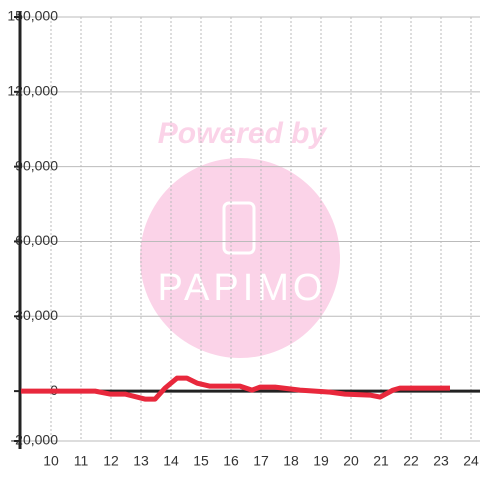 This screenshot has height=480, width=480. What do you see at coordinates (81, 461) in the screenshot?
I see `x-tick-label: 11` at bounding box center [81, 461].